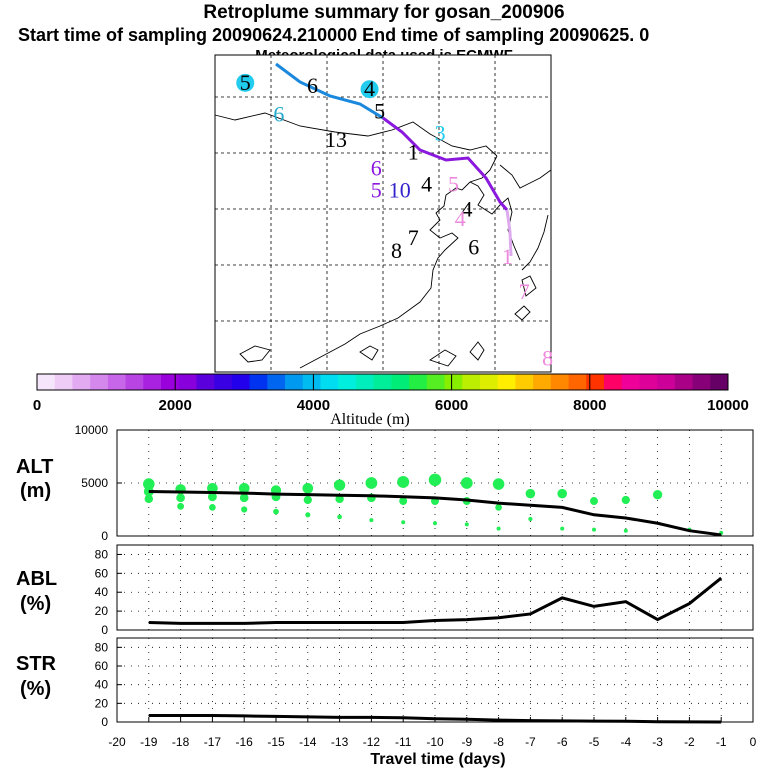 The image size is (768, 768). Describe the element at coordinates (34, 467) in the screenshot. I see `alt-panel-label: ALT` at that location.